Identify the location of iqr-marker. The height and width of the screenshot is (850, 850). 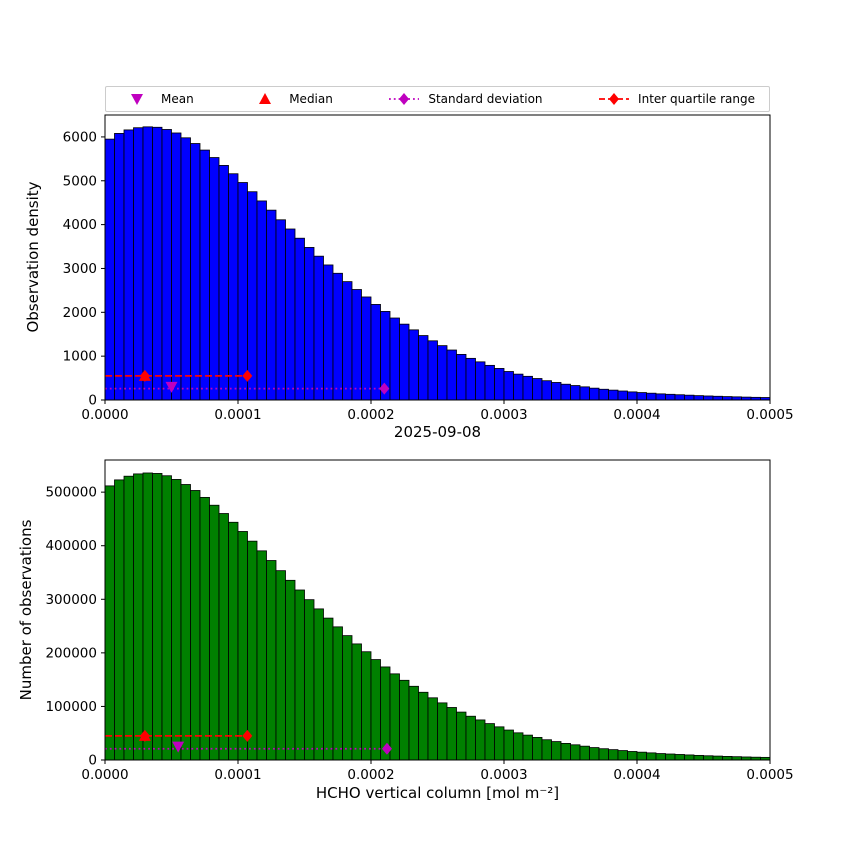
(247, 375).